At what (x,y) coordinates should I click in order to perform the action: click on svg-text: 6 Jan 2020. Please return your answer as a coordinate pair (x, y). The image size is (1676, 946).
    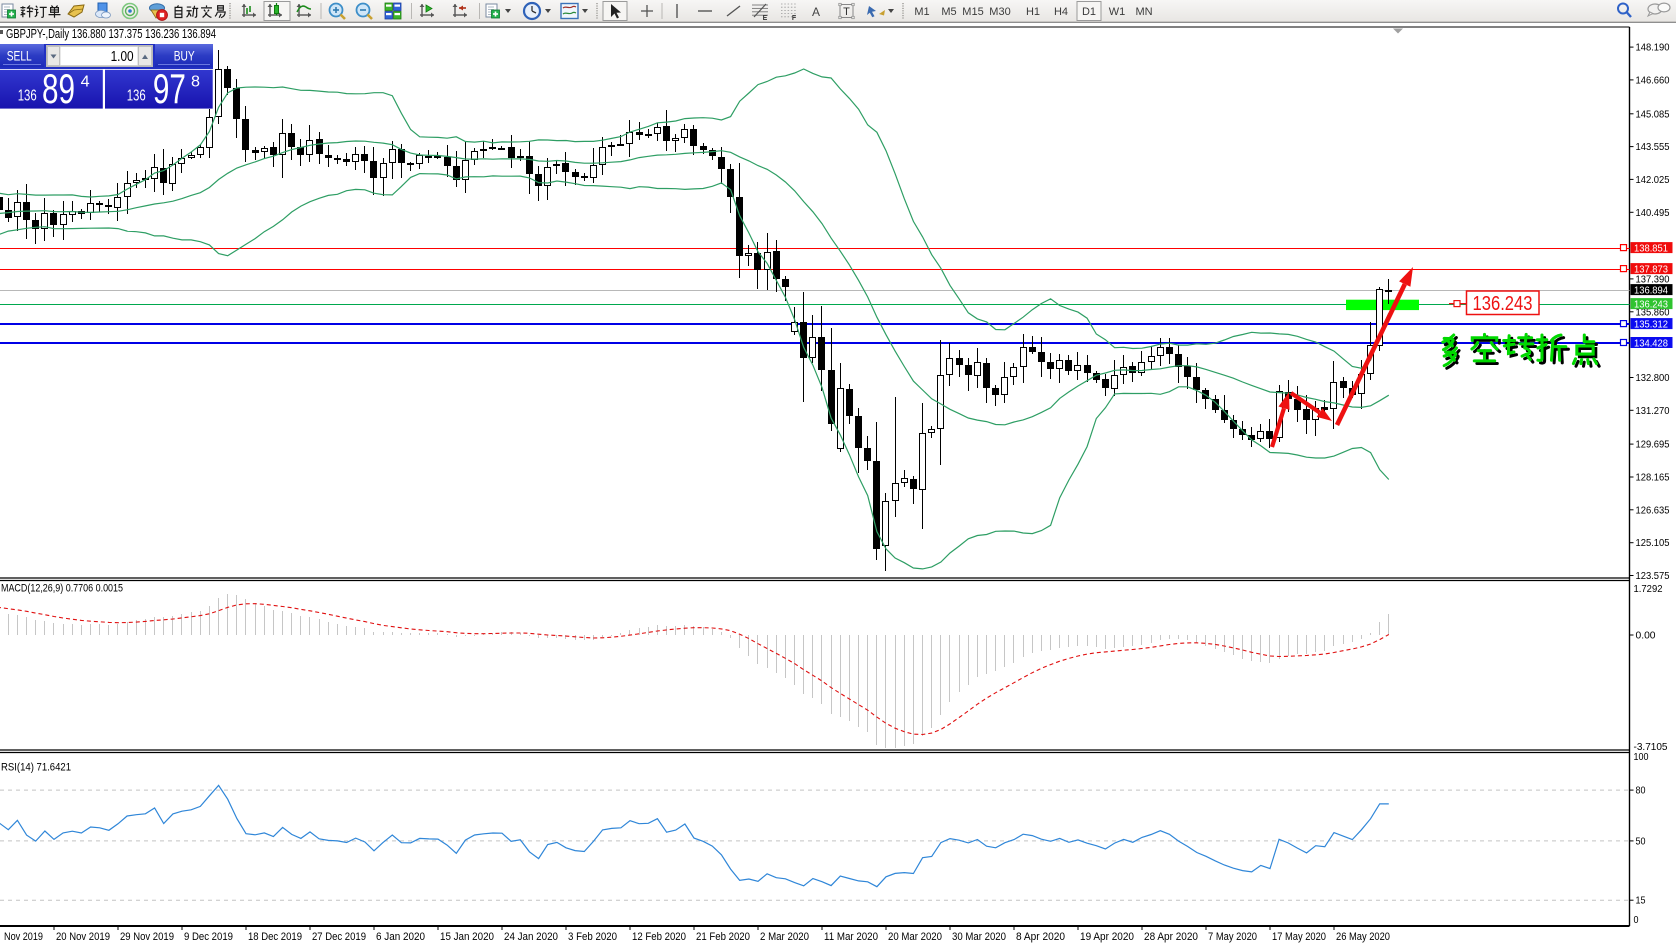
    Looking at the image, I should click on (400, 937).